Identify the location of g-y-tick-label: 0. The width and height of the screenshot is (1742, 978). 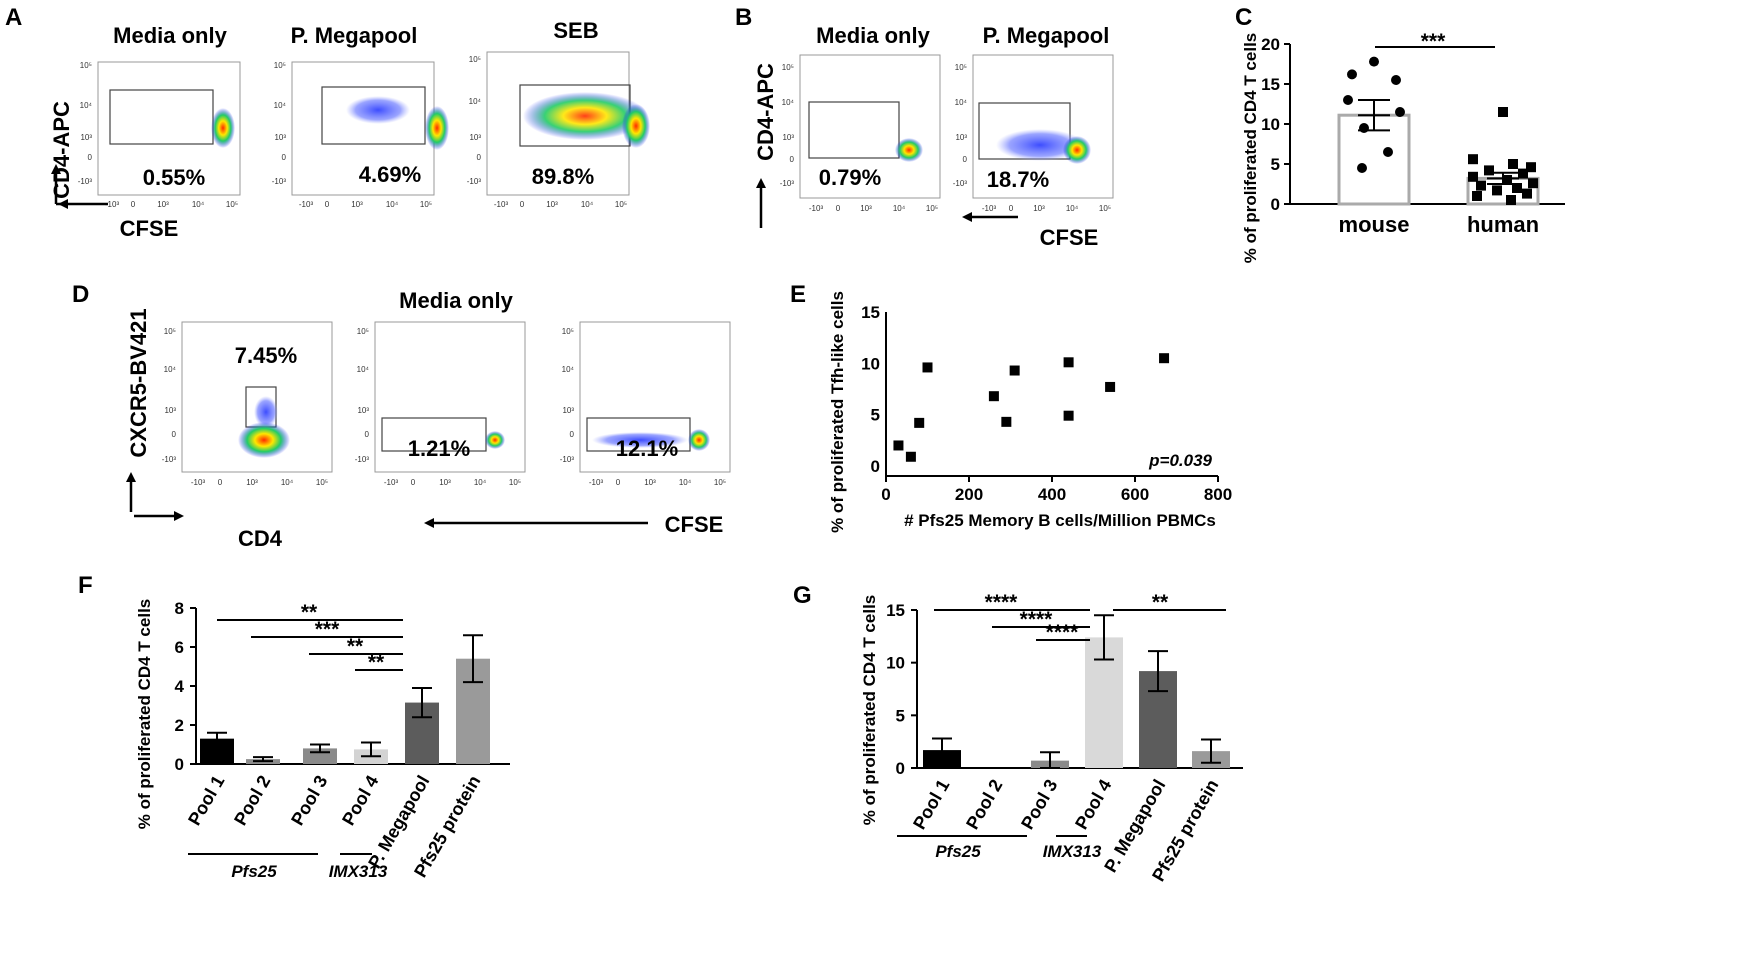
(900, 768).